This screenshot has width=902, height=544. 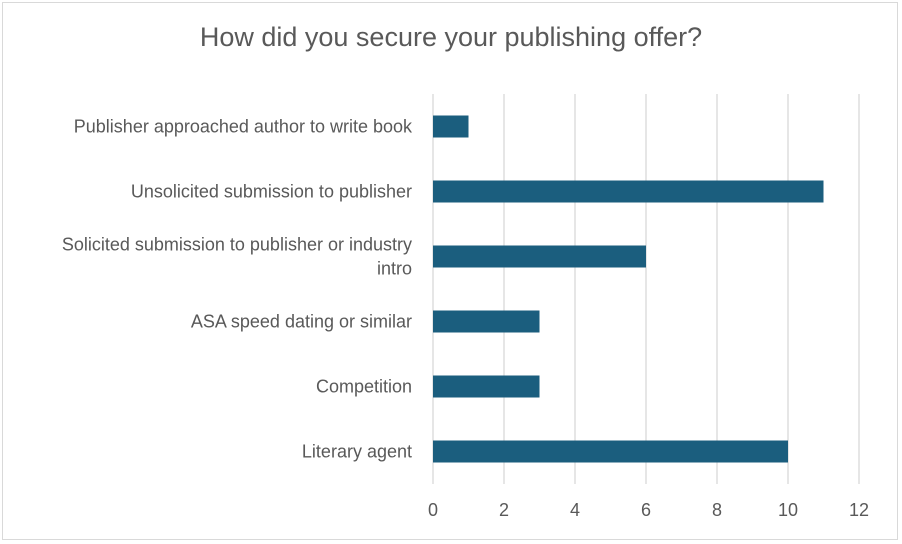 What do you see at coordinates (859, 510) in the screenshot?
I see `x-tick-label: 12` at bounding box center [859, 510].